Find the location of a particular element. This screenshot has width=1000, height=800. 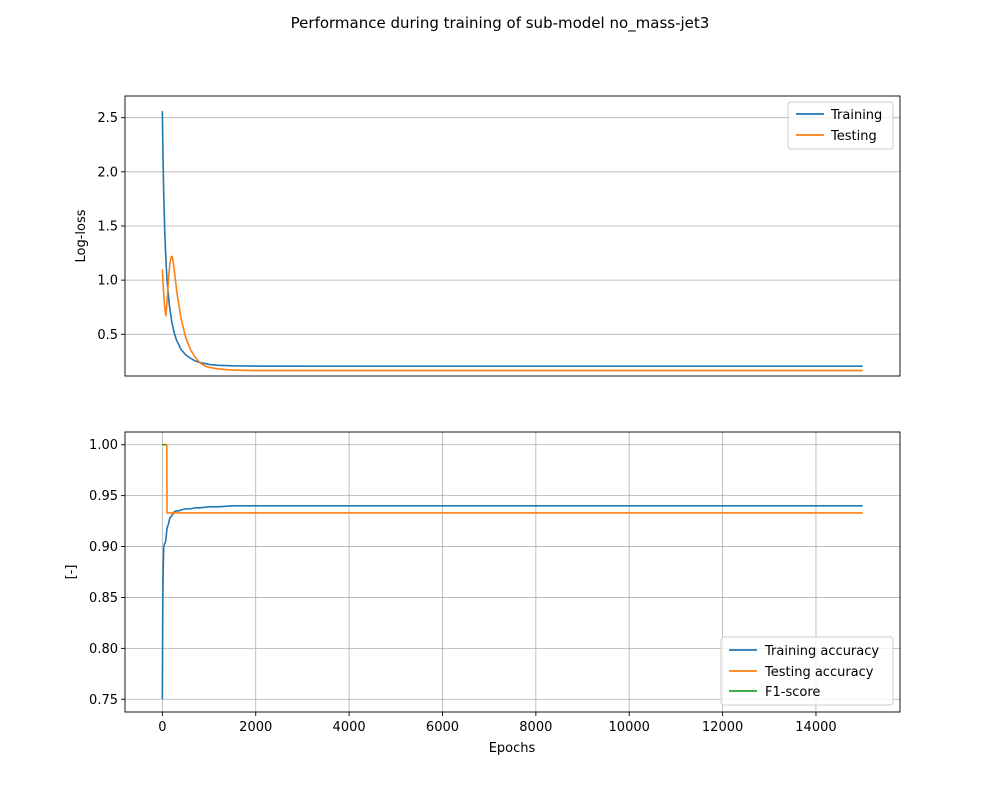

accuracy-ylabel: [-] is located at coordinates (71, 572).